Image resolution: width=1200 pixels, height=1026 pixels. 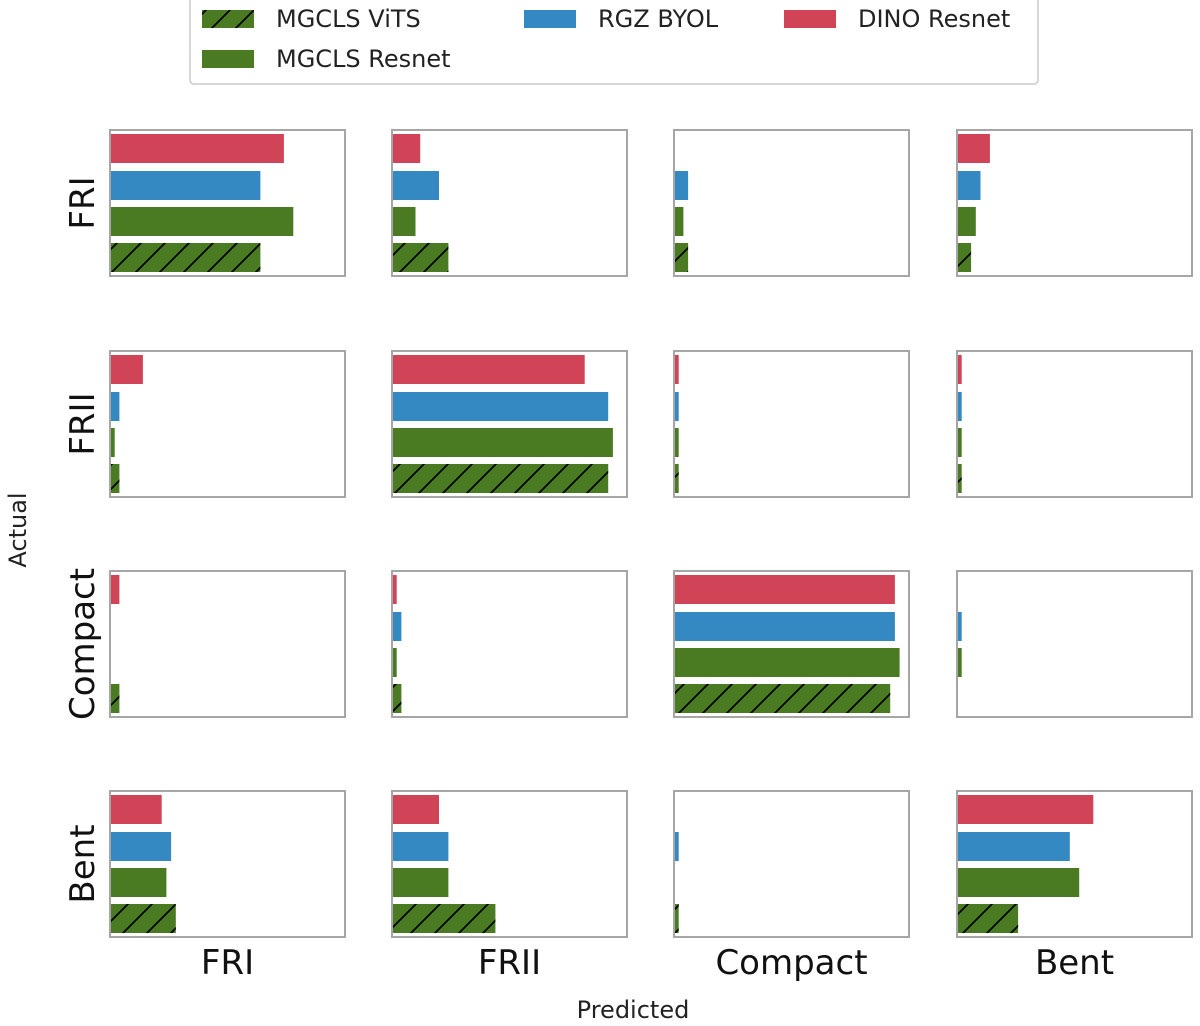 I want to click on bar-compact-bent-rgz-byol, so click(x=959, y=626).